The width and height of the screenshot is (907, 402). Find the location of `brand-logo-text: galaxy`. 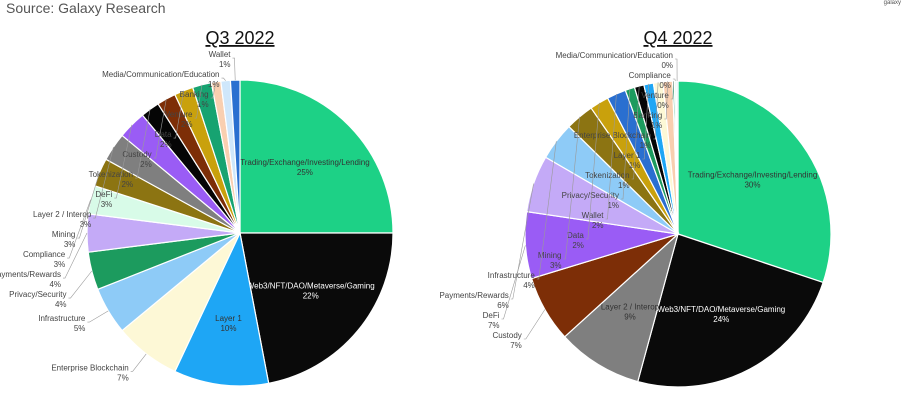

brand-logo-text: galaxy is located at coordinates (892, 3).